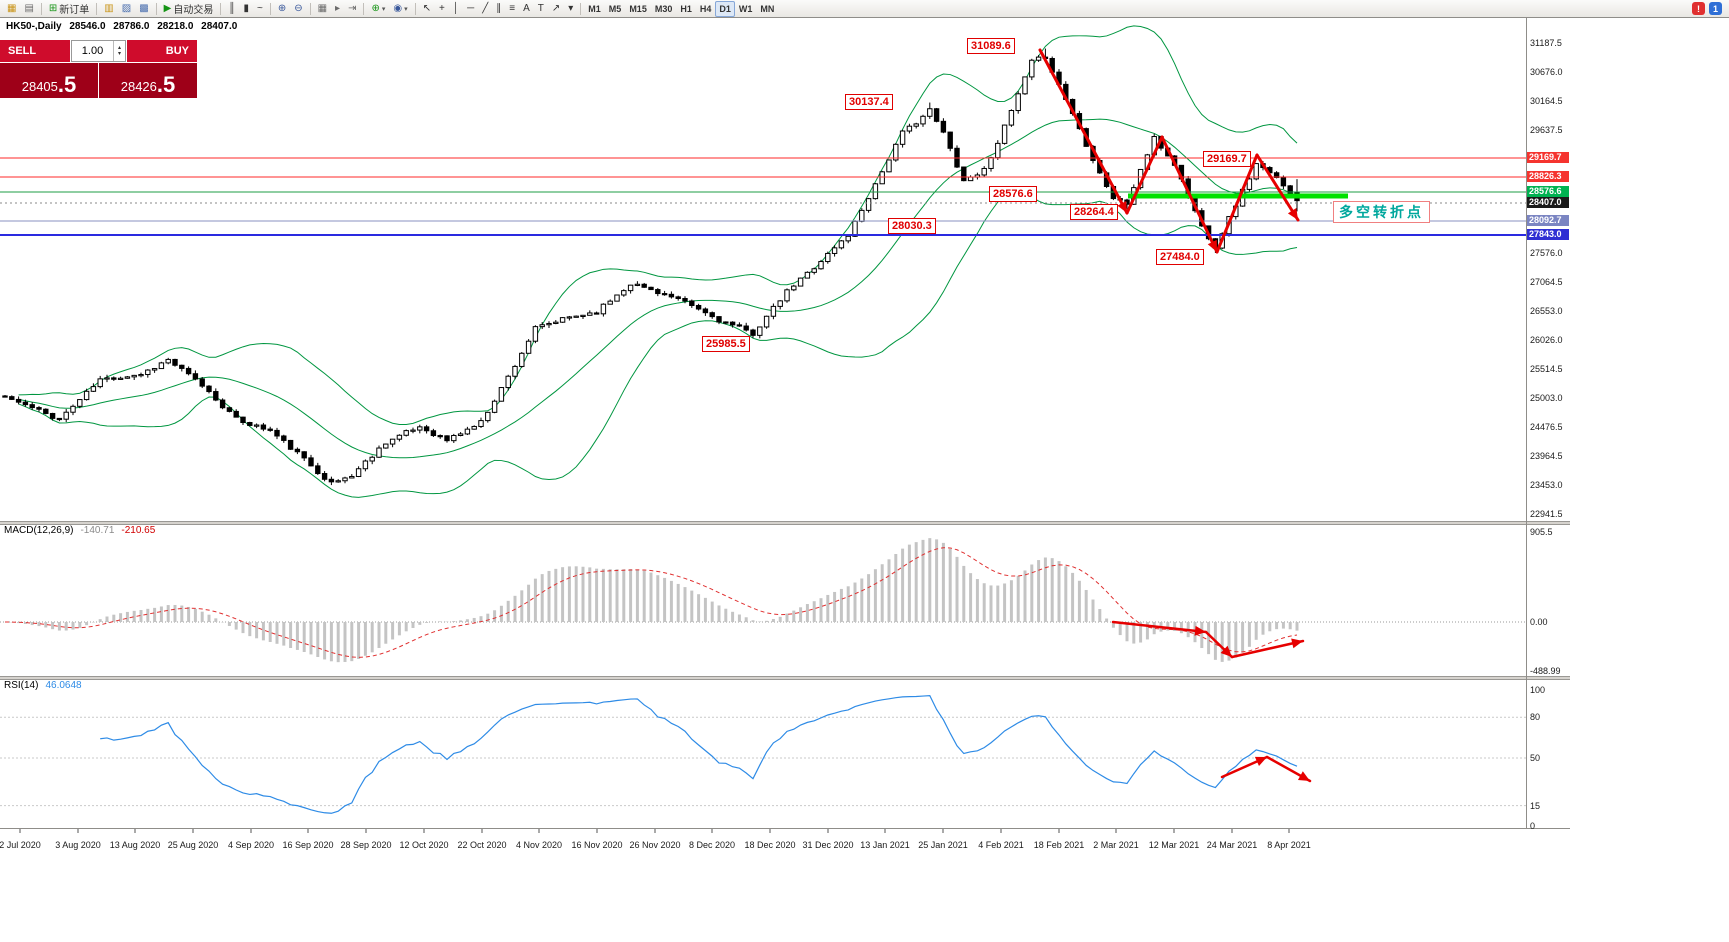  Describe the element at coordinates (1546, 456) in the screenshot. I see `price-axis-label: 23964.5` at that location.